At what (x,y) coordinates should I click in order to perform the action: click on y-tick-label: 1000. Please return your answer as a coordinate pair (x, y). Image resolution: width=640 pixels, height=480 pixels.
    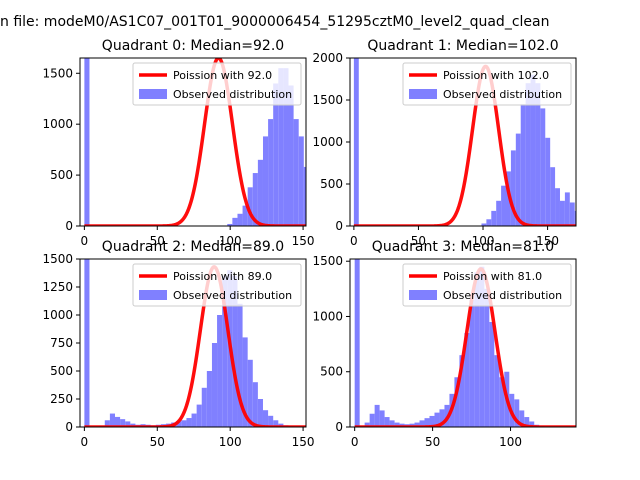
    Looking at the image, I should click on (327, 142).